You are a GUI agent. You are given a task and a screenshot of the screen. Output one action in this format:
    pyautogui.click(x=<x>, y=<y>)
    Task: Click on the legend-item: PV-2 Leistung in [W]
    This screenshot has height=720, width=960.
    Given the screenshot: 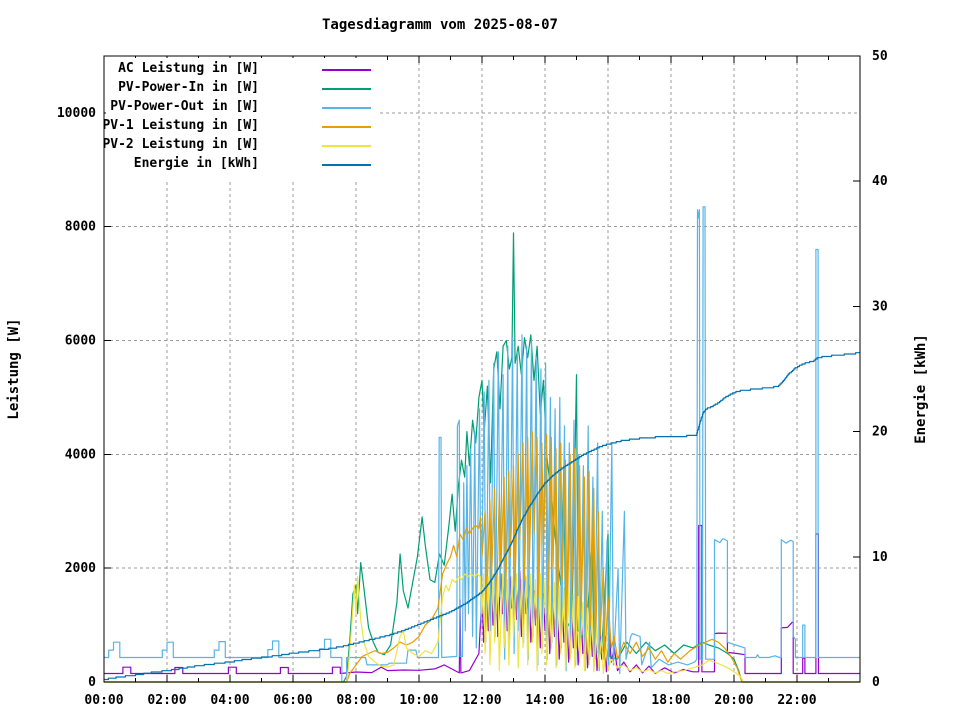 What is the action you would take?
    pyautogui.click(x=240, y=145)
    